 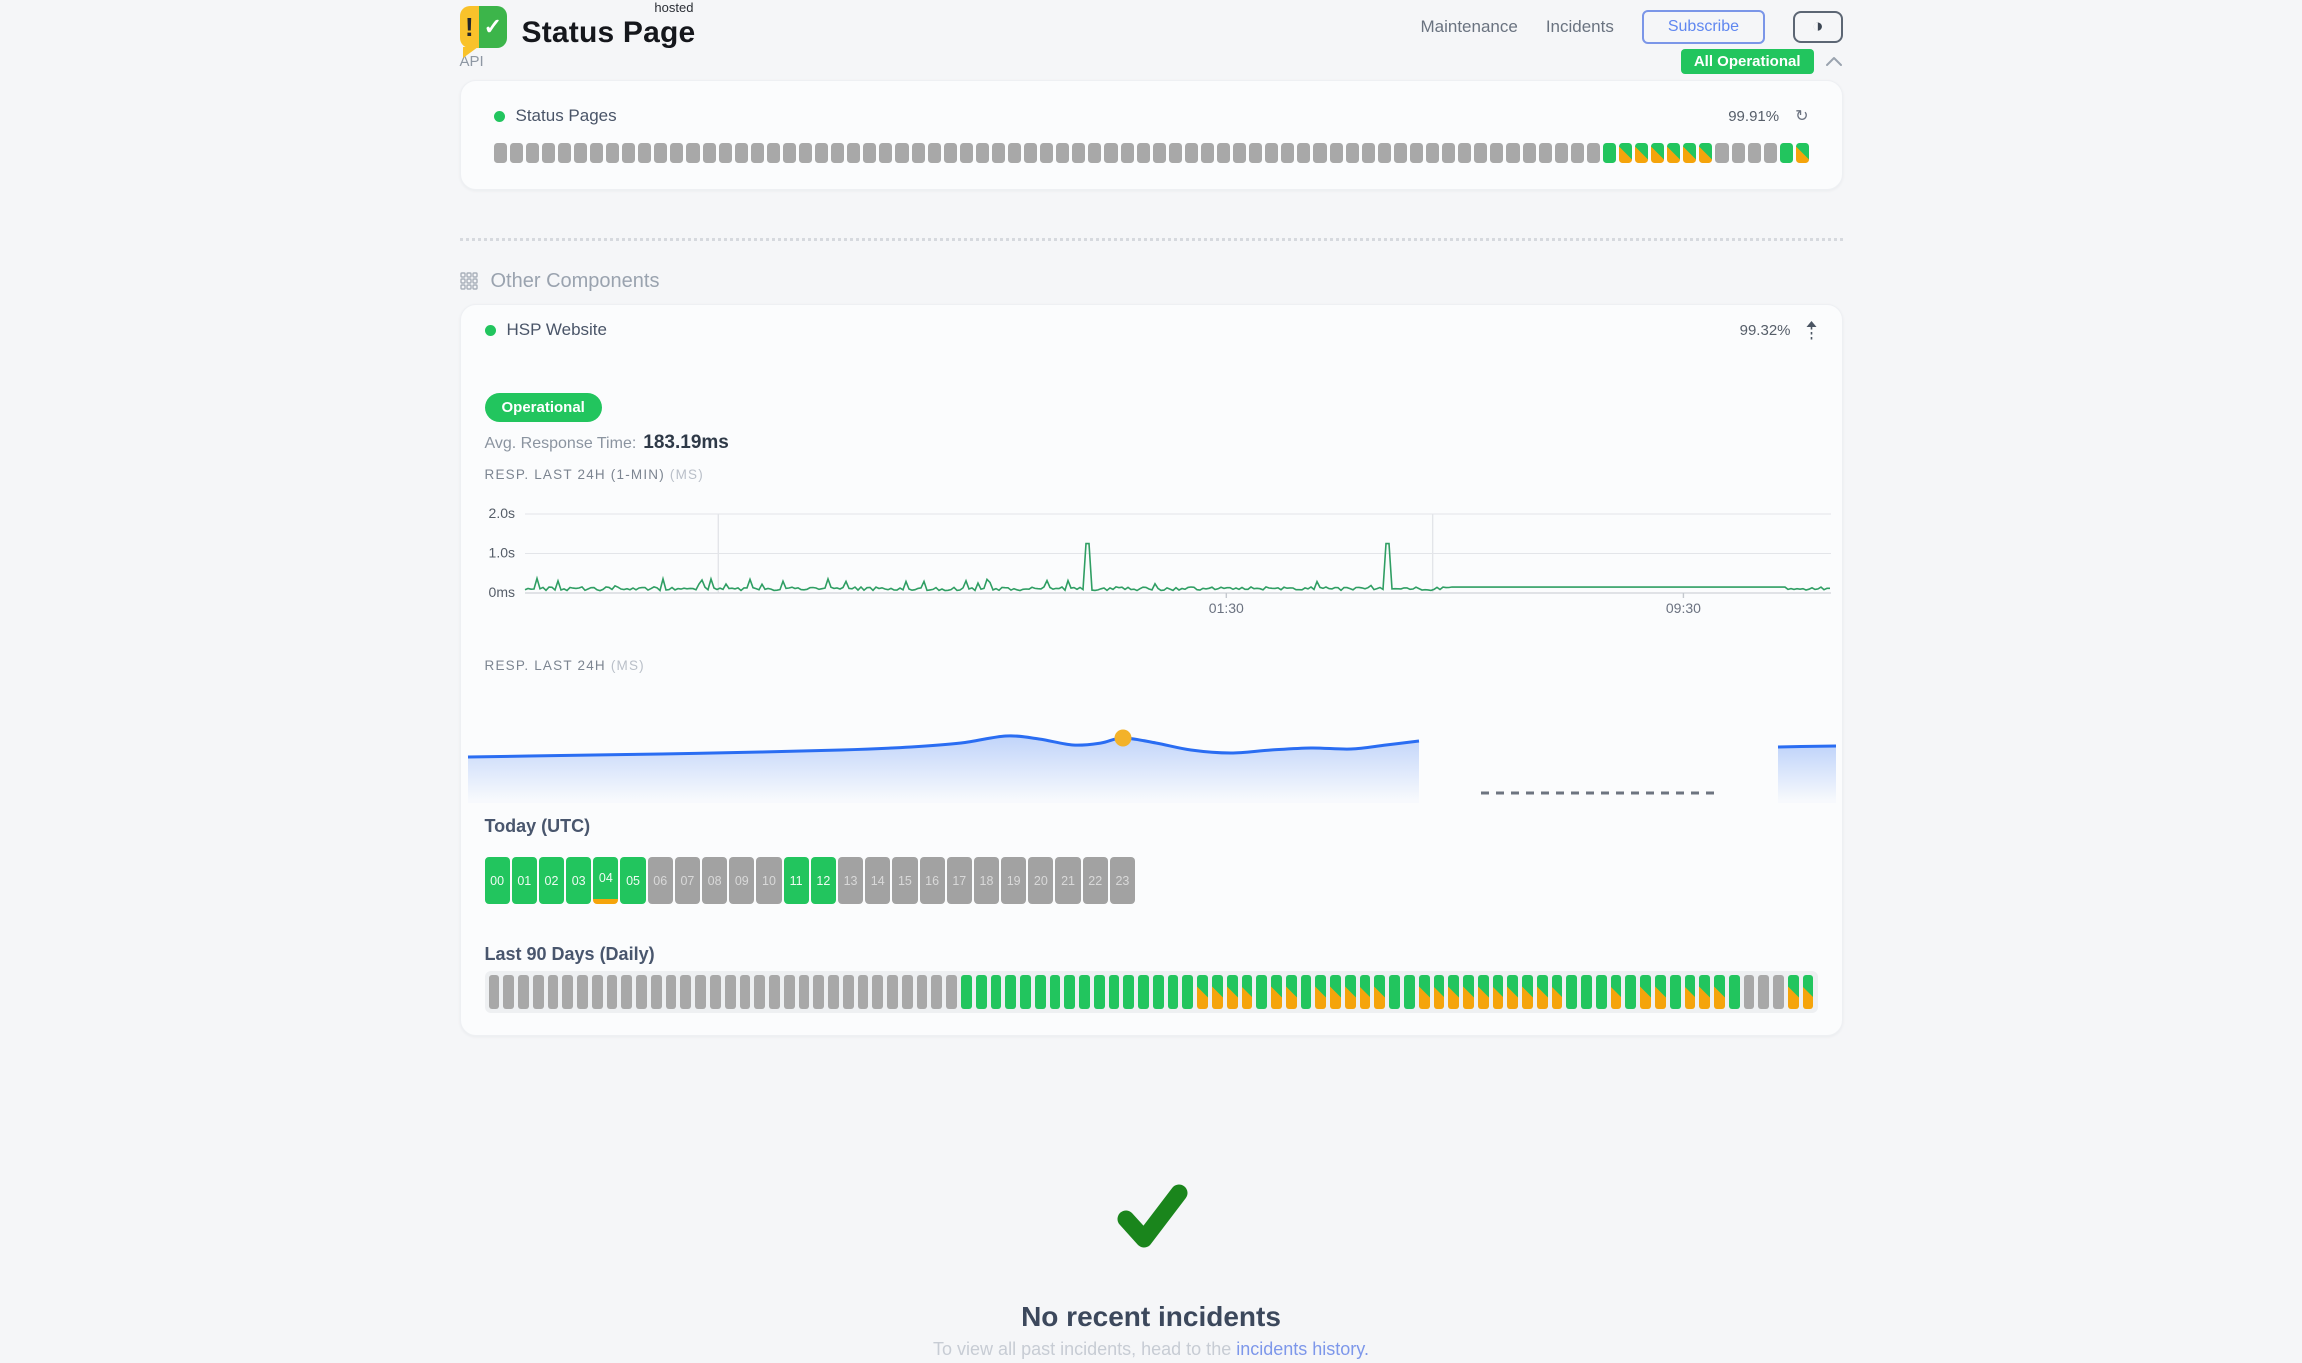 What do you see at coordinates (878, 880) in the screenshot?
I see `hour-cell: 14` at bounding box center [878, 880].